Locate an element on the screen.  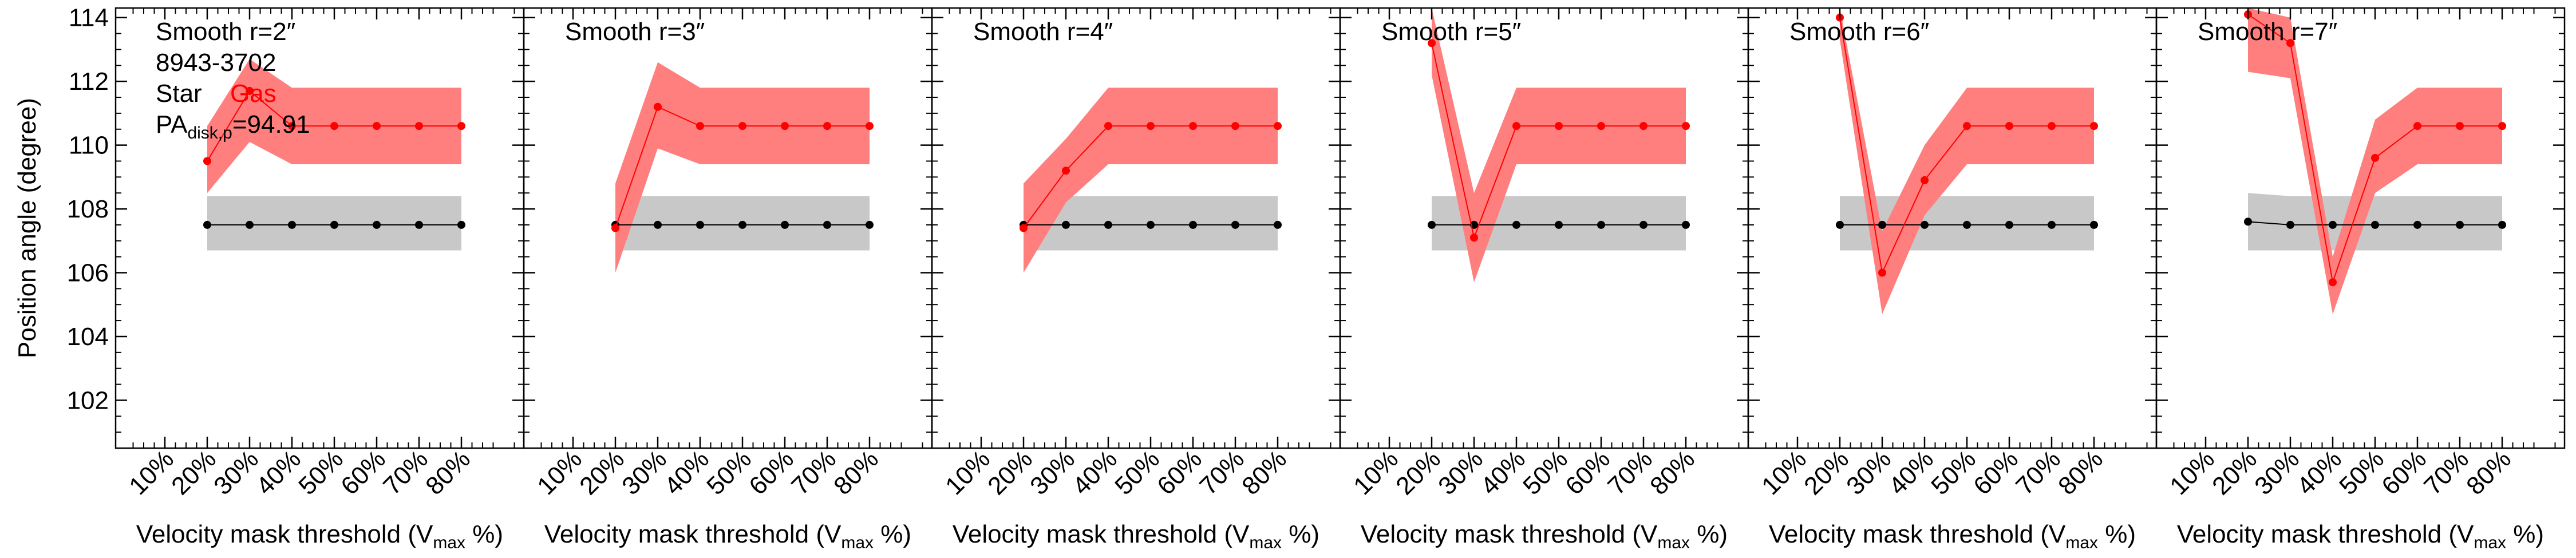
y-tick-label: 110 is located at coordinates (89, 146).